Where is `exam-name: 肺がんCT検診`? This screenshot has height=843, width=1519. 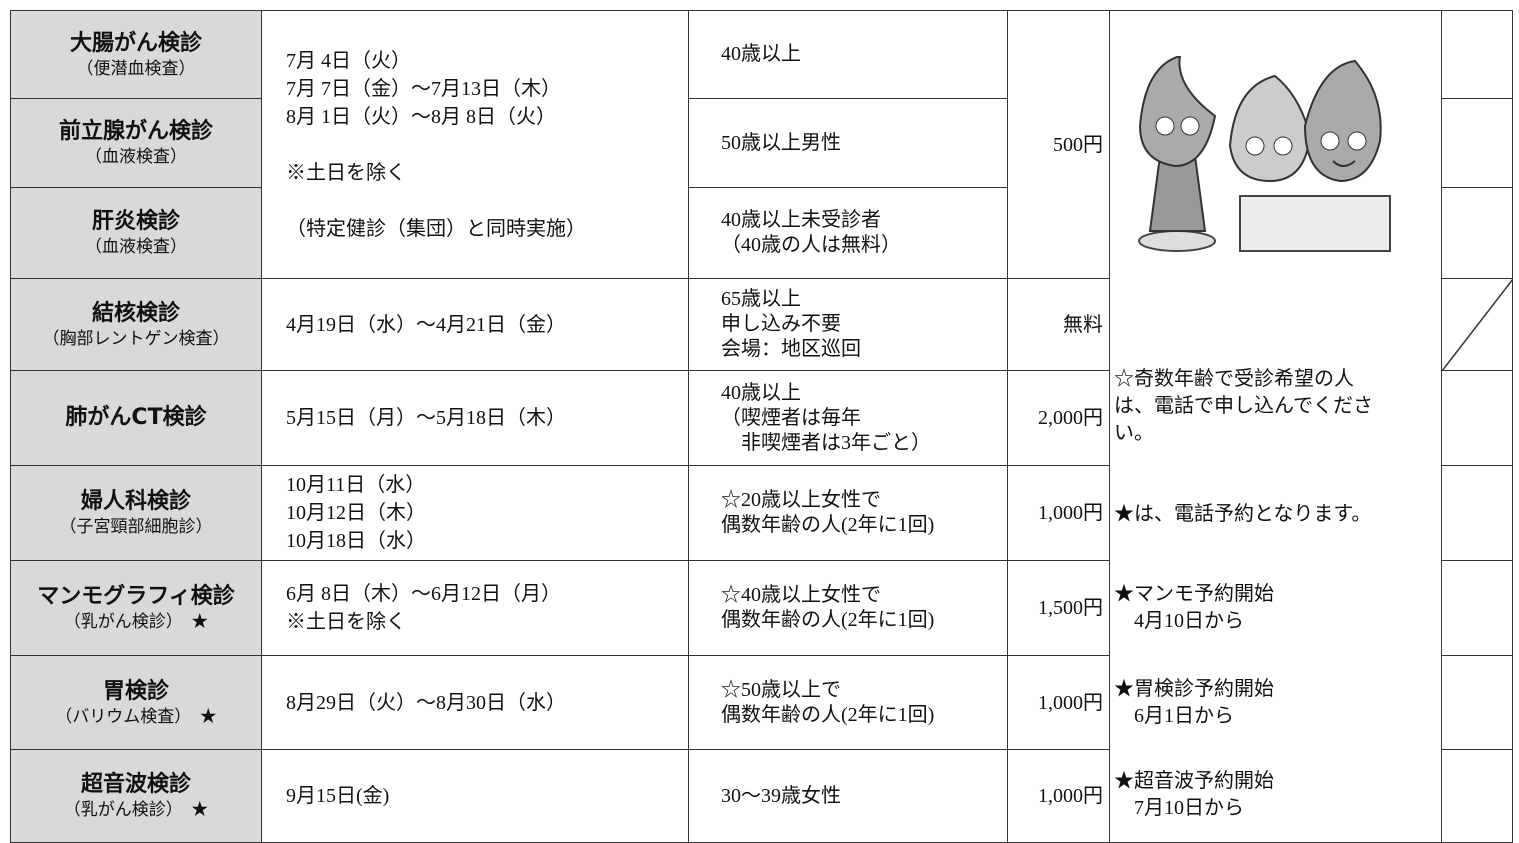
exam-name: 肺がんCT検診 is located at coordinates (136, 417).